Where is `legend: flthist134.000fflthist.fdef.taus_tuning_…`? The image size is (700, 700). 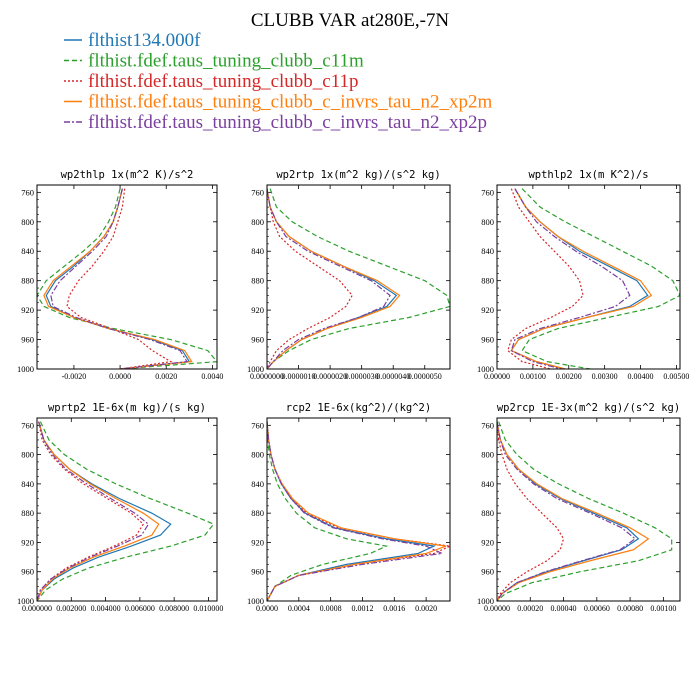 legend: flthist134.000fflthist.fdef.taus_tuning_… is located at coordinates (278, 81).